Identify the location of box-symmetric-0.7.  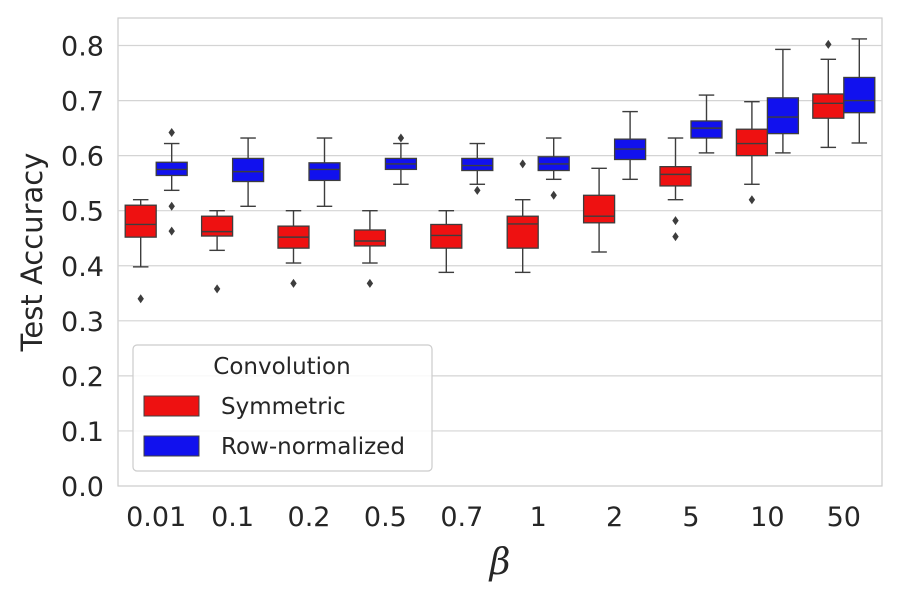
(446, 242).